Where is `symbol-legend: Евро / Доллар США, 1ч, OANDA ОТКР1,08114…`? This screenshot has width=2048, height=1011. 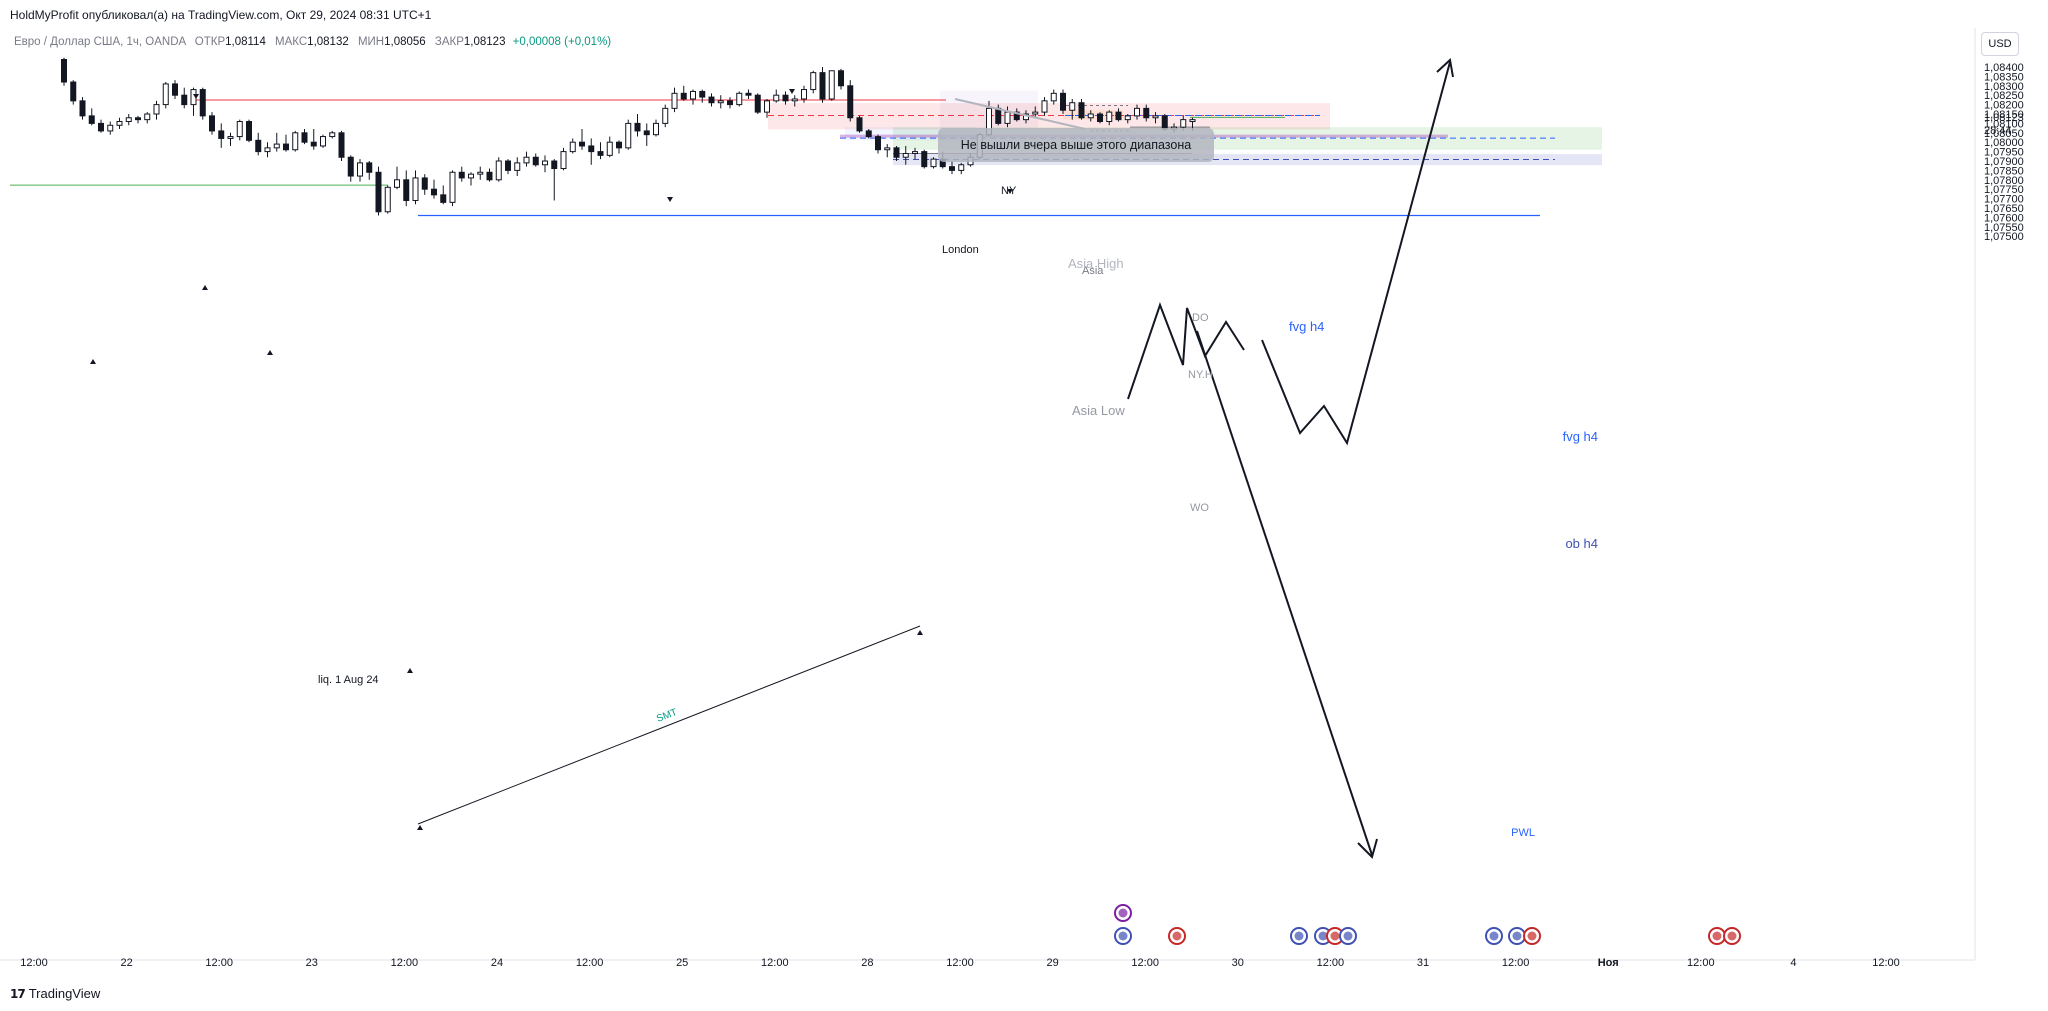 symbol-legend: Евро / Доллар США, 1ч, OANDA ОТКР1,08114… is located at coordinates (312, 42).